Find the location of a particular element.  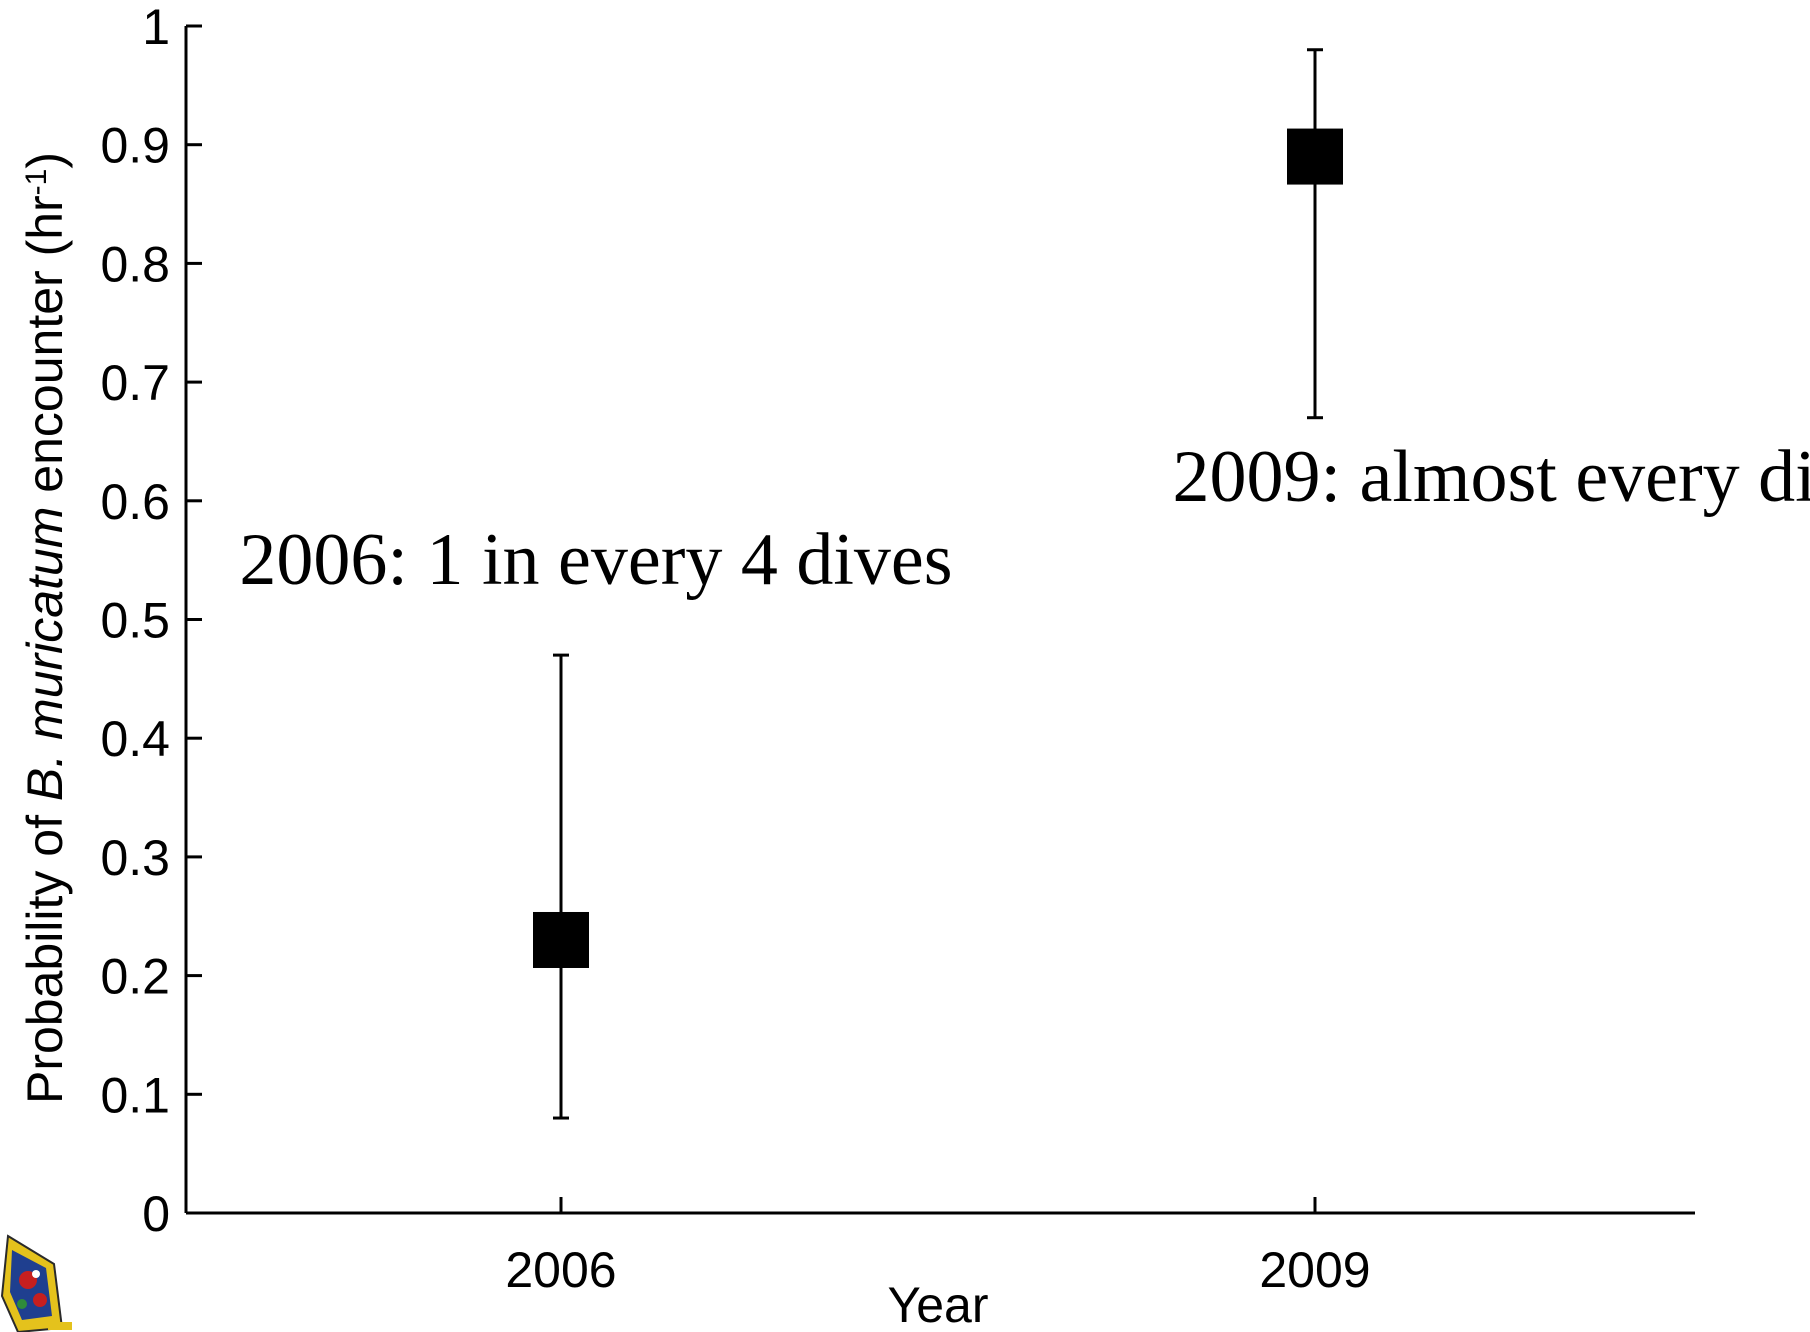

annotation-text: 2009: almost every dive is located at coordinates (1491, 477).